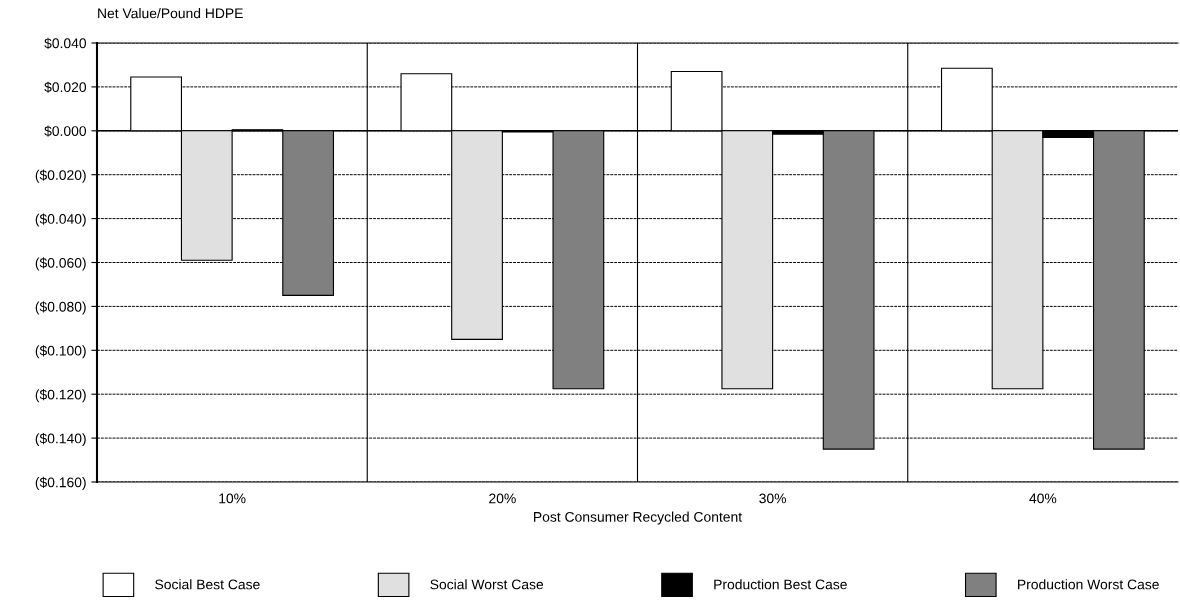 This screenshot has width=1180, height=609. Describe the element at coordinates (60, 176) in the screenshot. I see `y-tick-label: ($0.020)` at that location.